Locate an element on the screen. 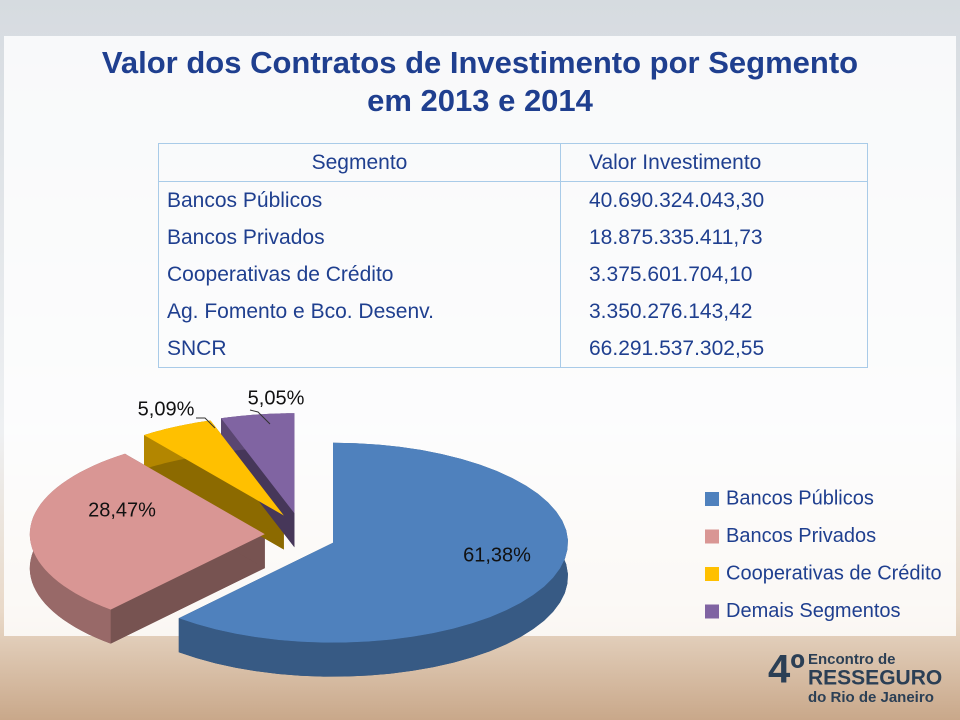 This screenshot has height=720, width=960. table-cell: SNCR is located at coordinates (359, 349).